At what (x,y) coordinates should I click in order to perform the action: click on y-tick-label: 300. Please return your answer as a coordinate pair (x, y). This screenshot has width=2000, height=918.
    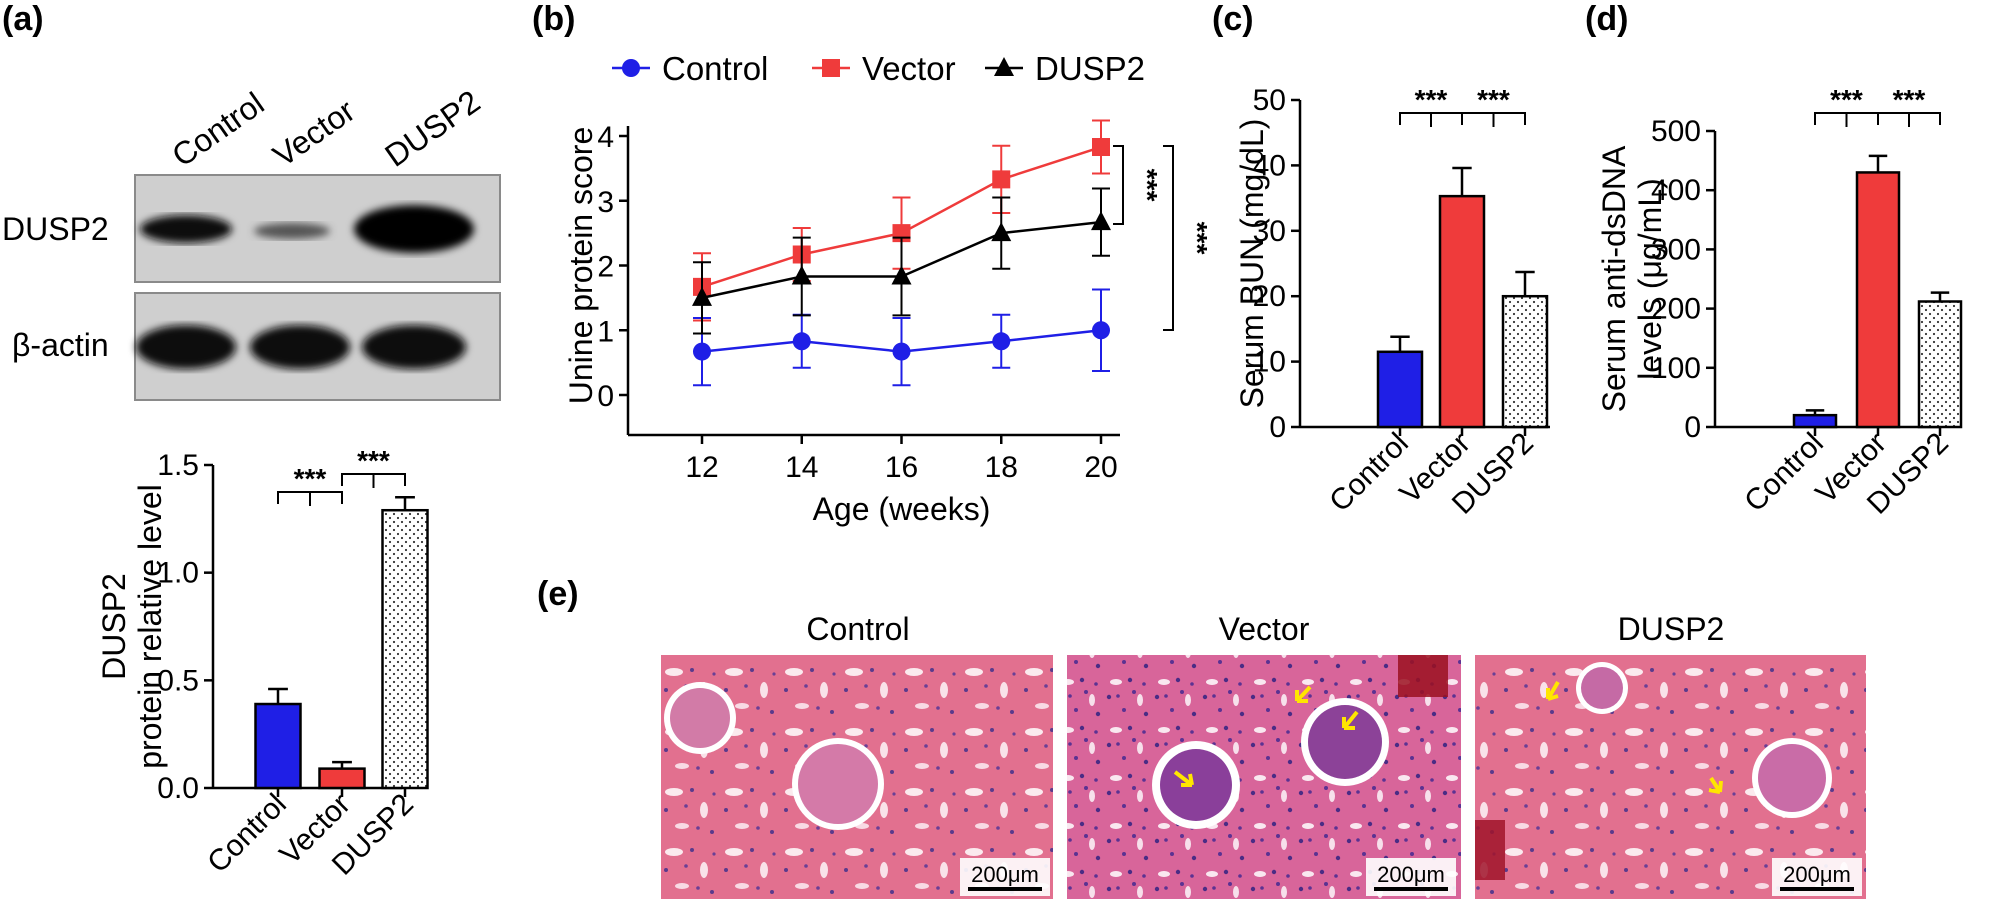
    Looking at the image, I should click on (1676, 249).